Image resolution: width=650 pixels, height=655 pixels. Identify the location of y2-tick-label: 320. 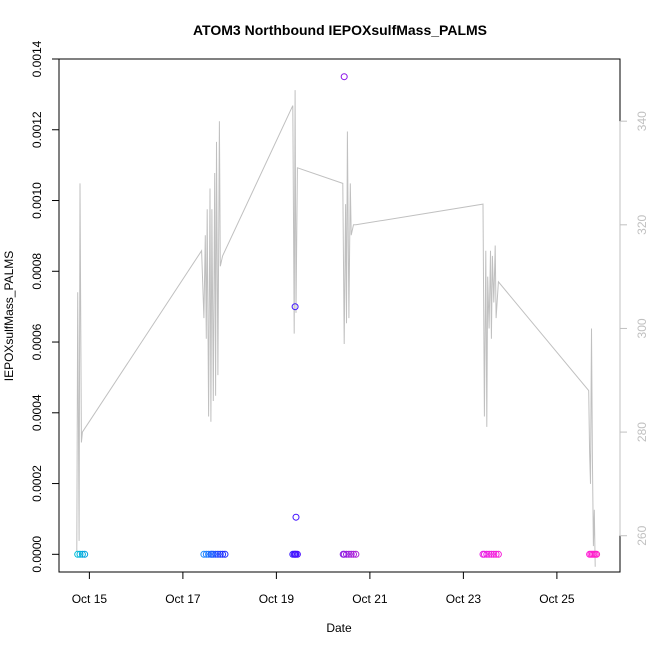
(642, 224).